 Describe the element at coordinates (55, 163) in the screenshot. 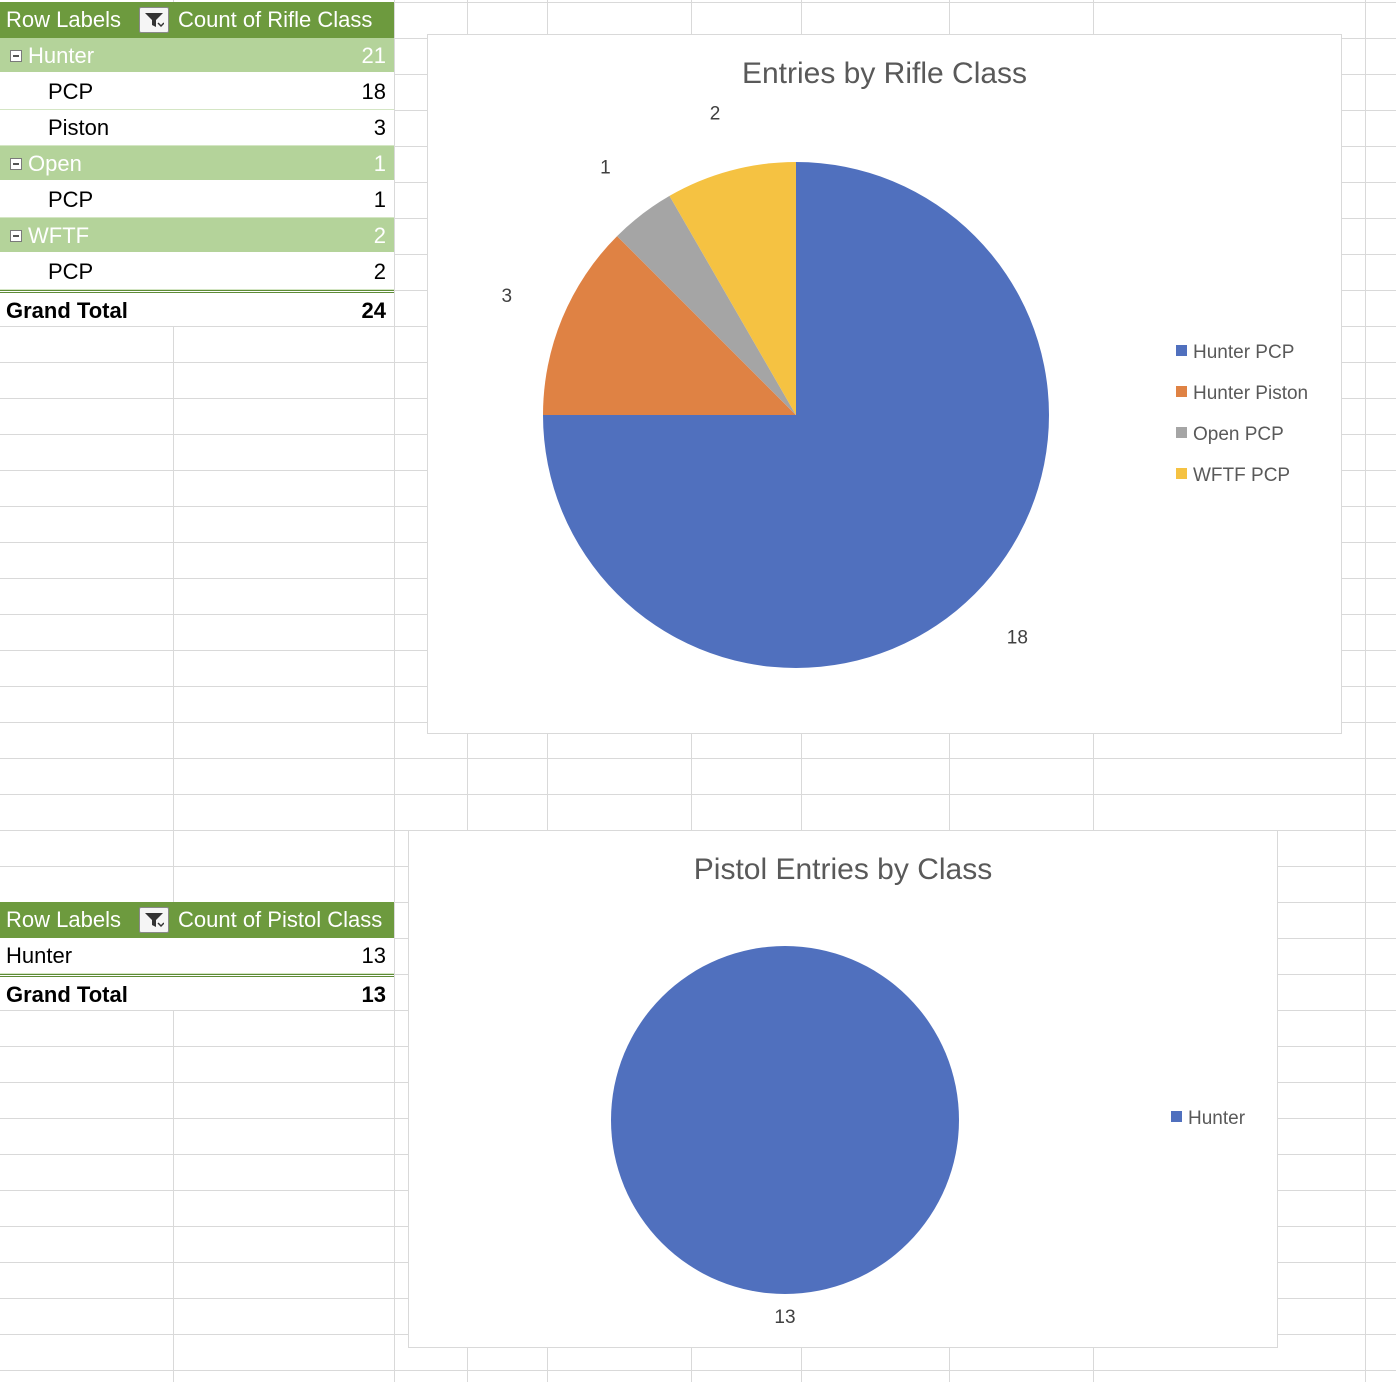

I see `pivot-row-label: Open` at that location.